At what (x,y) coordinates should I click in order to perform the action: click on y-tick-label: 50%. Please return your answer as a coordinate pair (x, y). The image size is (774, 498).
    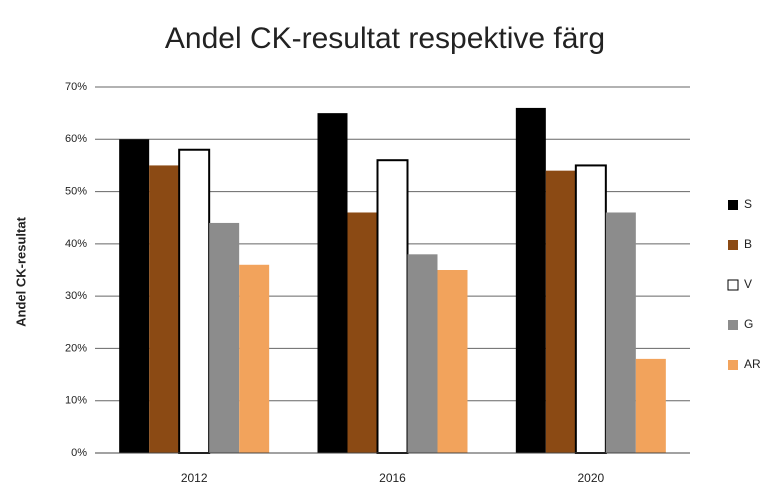
    Looking at the image, I should click on (76, 191).